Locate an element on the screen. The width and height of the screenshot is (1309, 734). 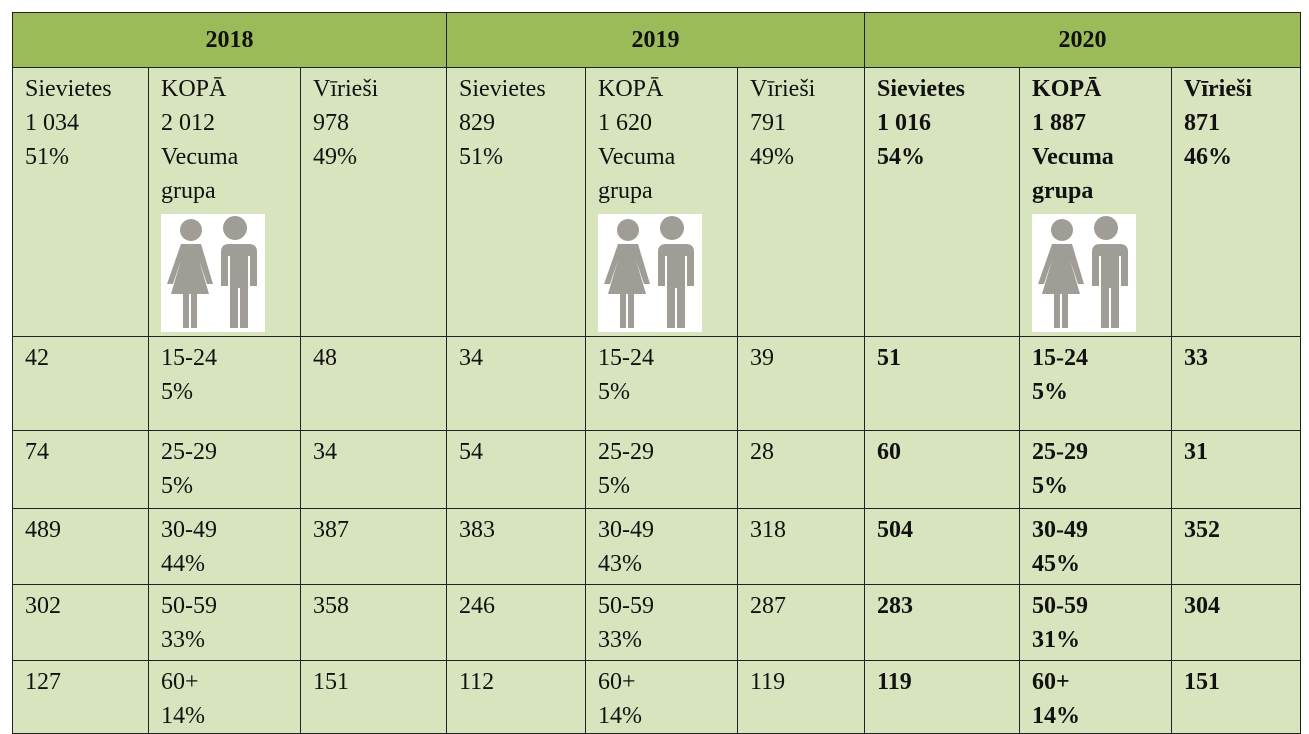
cell-text: Vīrieši is located at coordinates (346, 89).